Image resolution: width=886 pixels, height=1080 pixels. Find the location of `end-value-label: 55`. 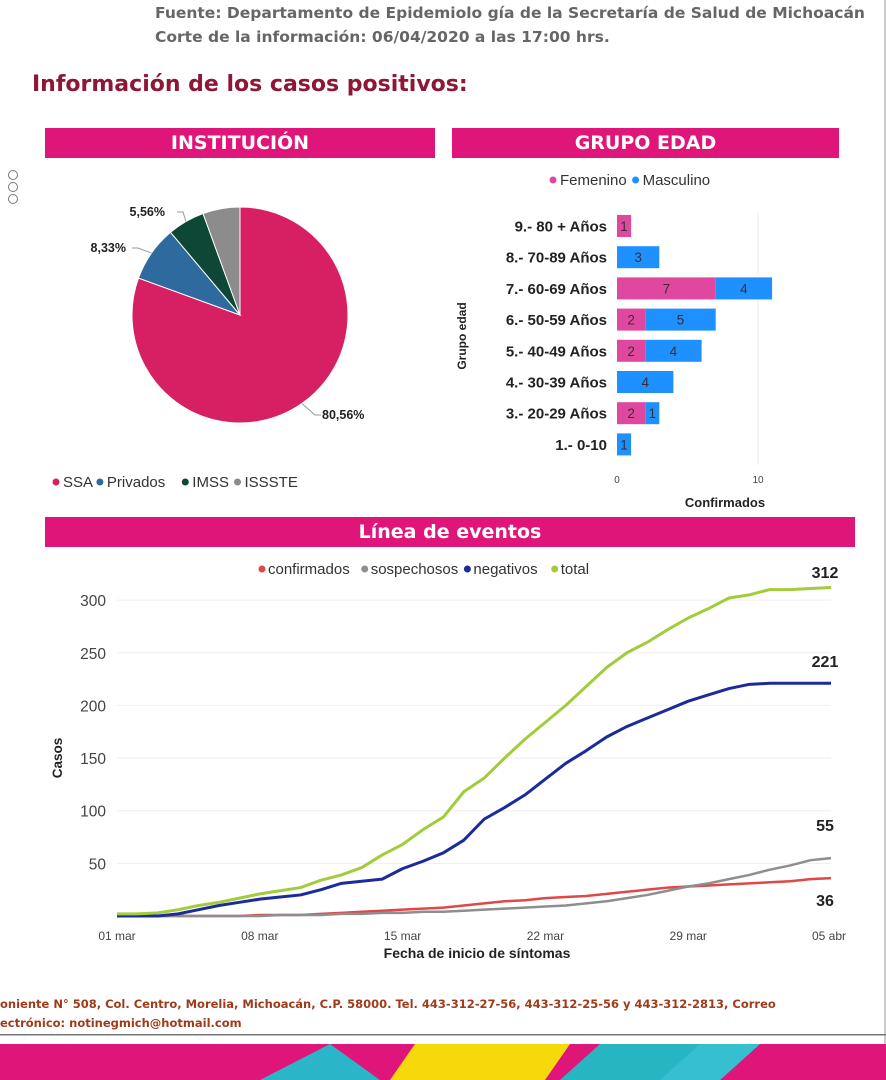

end-value-label: 55 is located at coordinates (825, 826).